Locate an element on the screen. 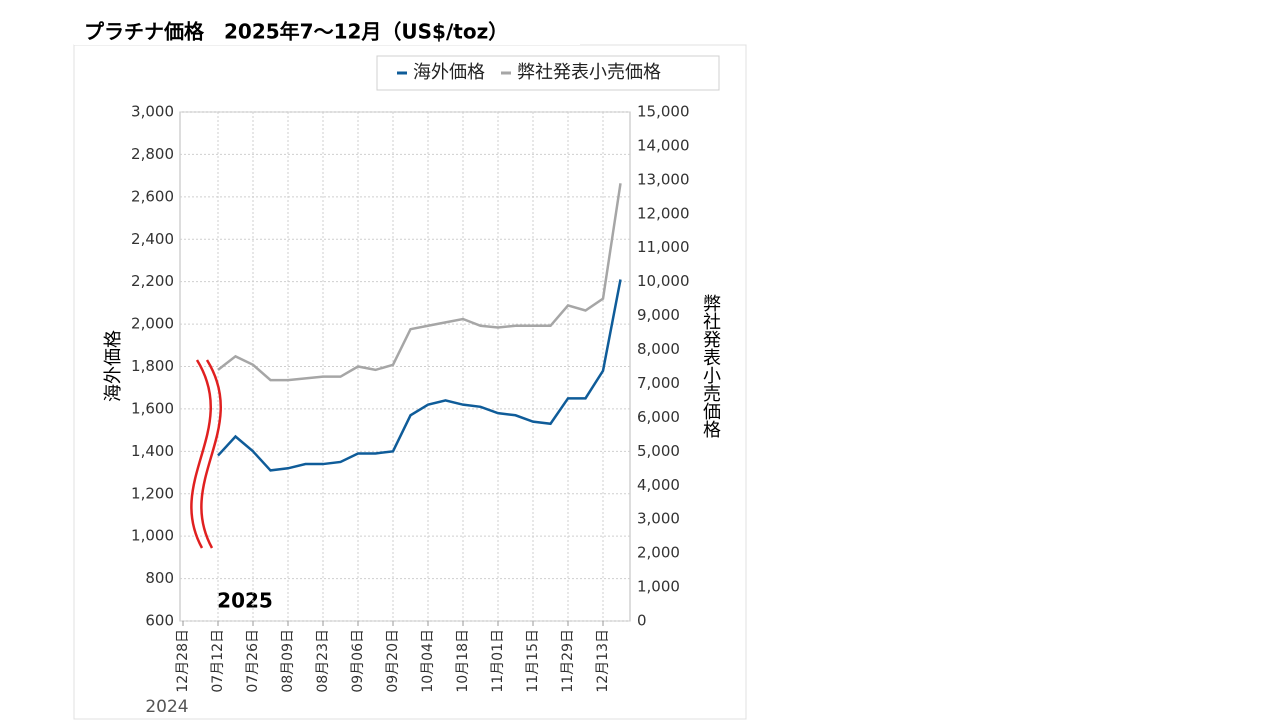  x-tick-label: 11月15日 is located at coordinates (533, 661).